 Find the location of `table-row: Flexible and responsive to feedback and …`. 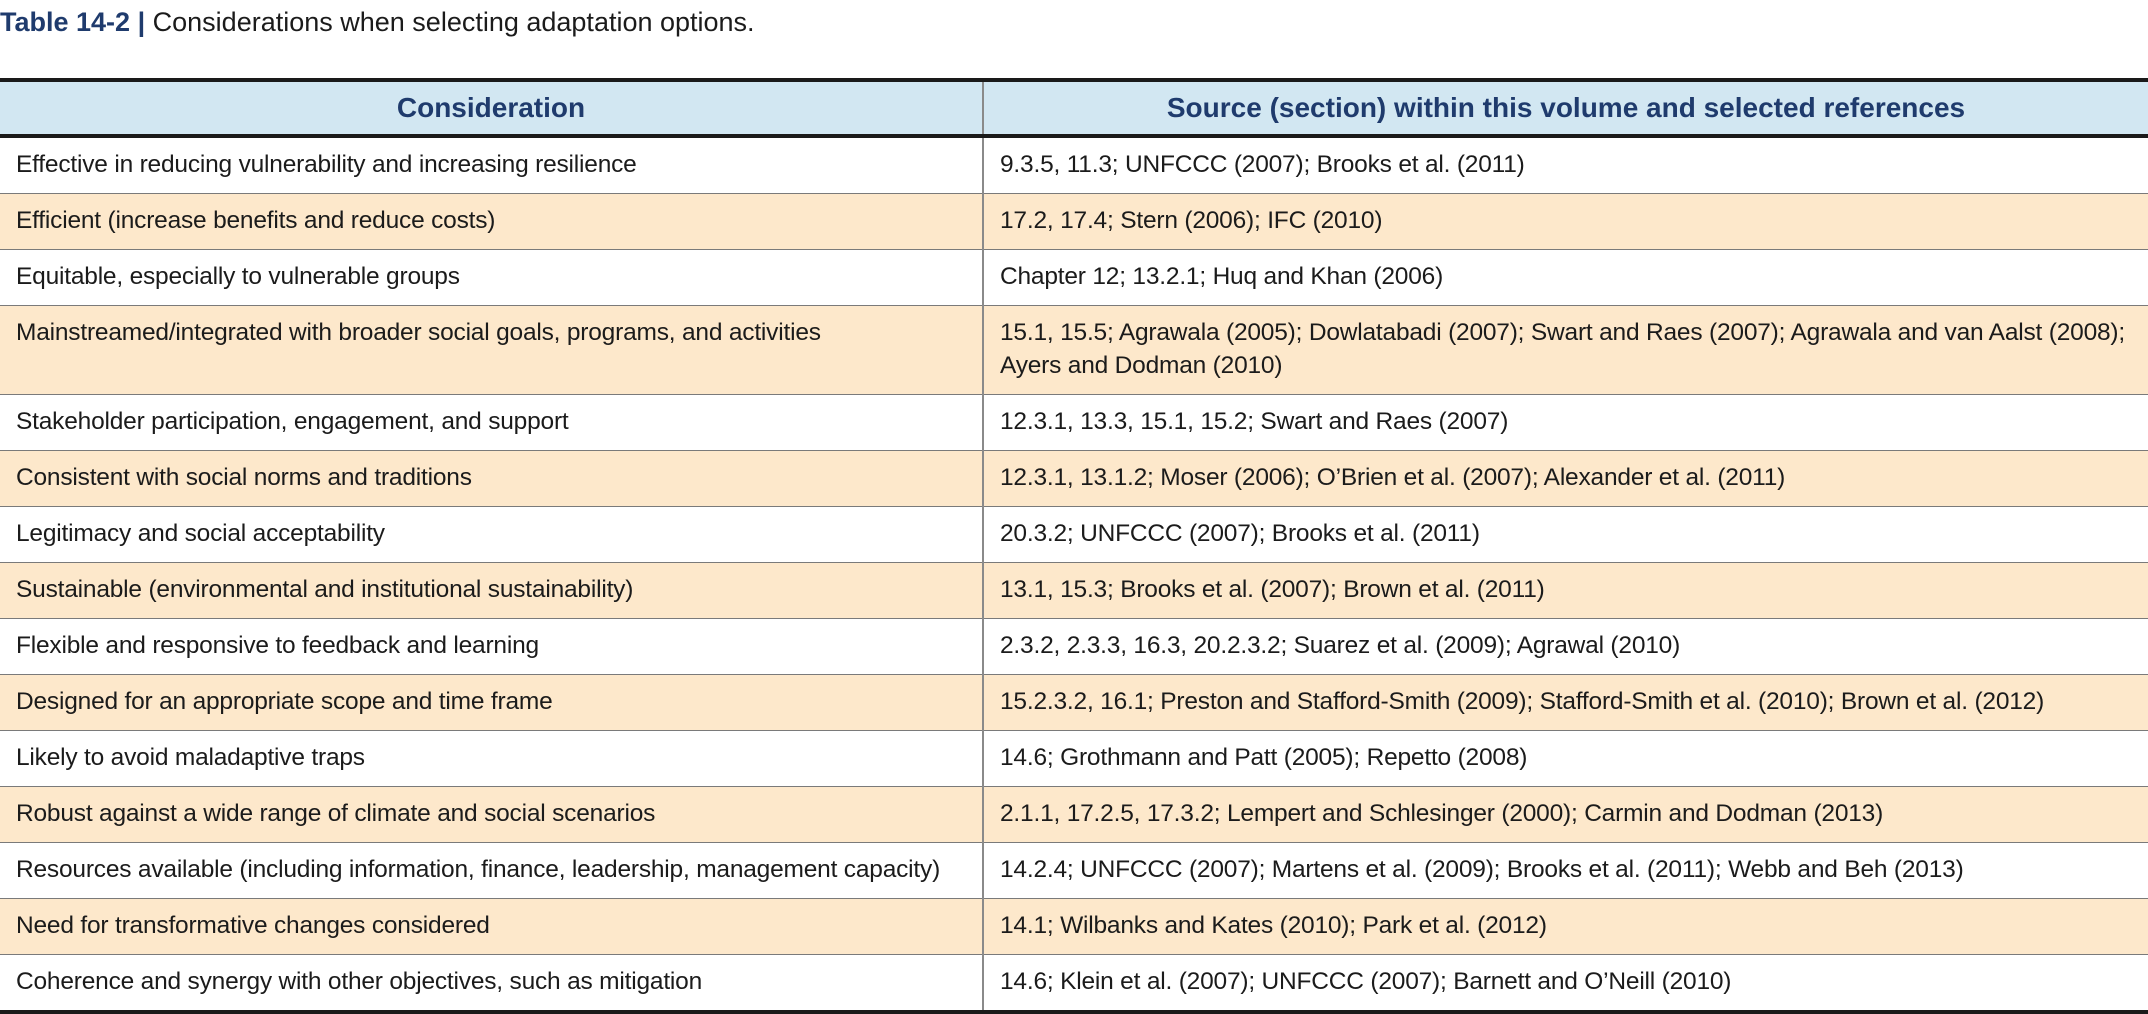

table-row: Flexible and responsive to feedback and … is located at coordinates (1074, 646).